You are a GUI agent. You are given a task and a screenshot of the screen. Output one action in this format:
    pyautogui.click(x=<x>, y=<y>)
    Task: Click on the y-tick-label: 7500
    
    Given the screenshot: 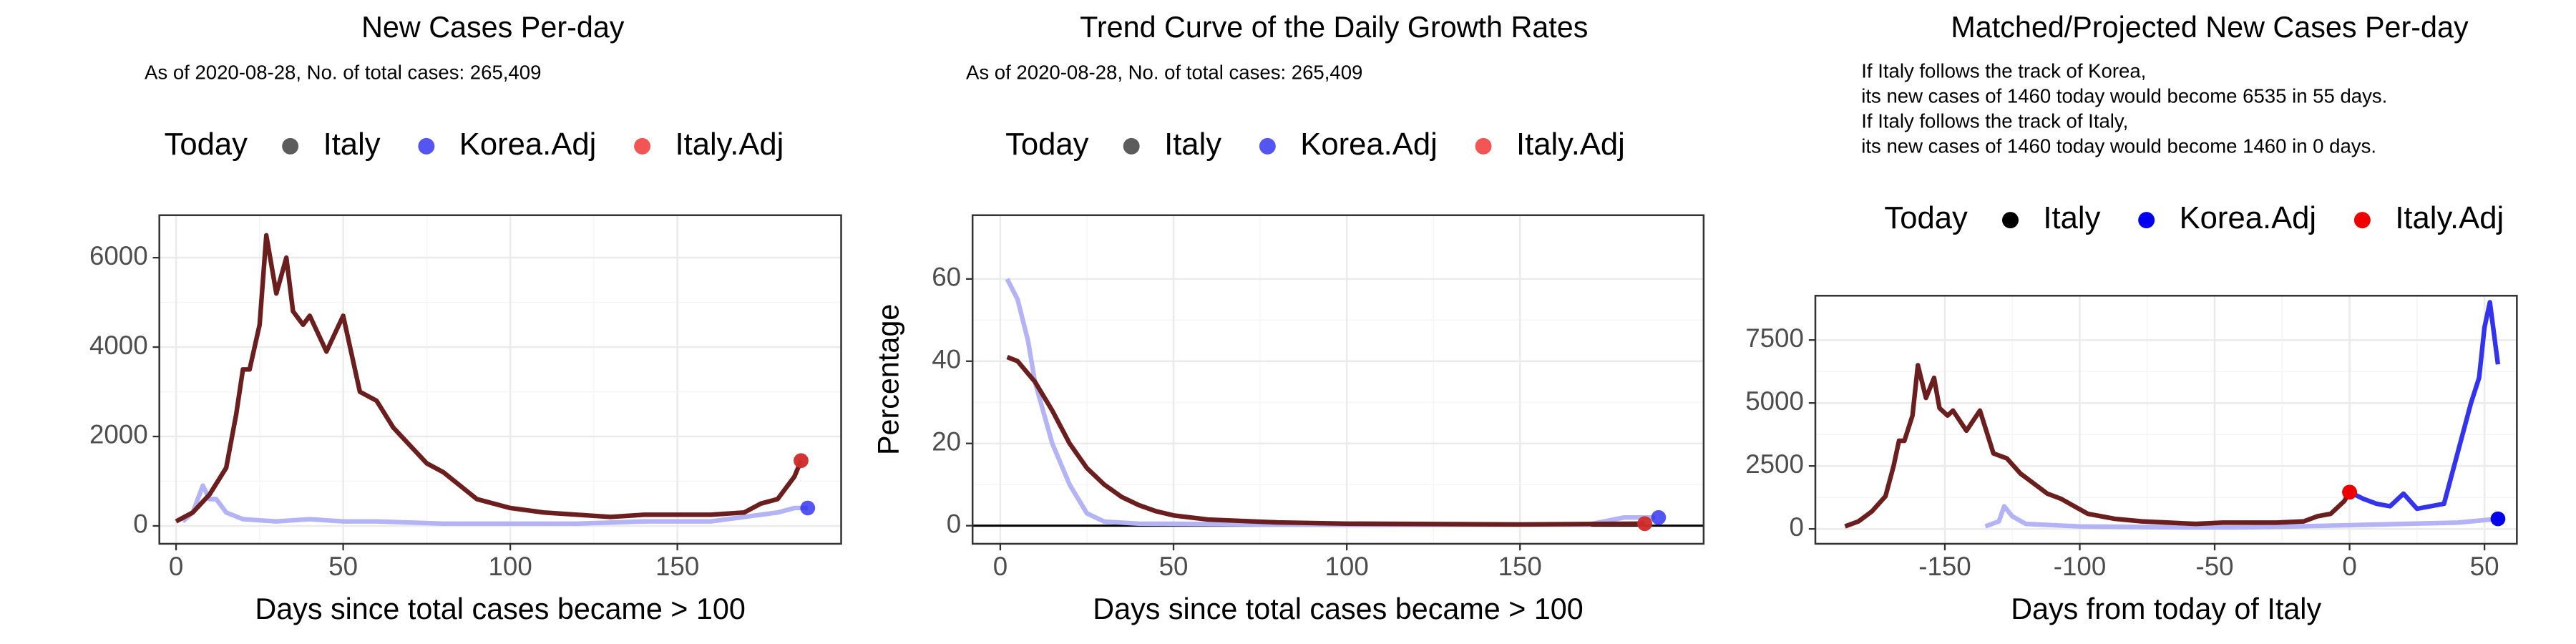 What is the action you would take?
    pyautogui.click(x=1775, y=338)
    